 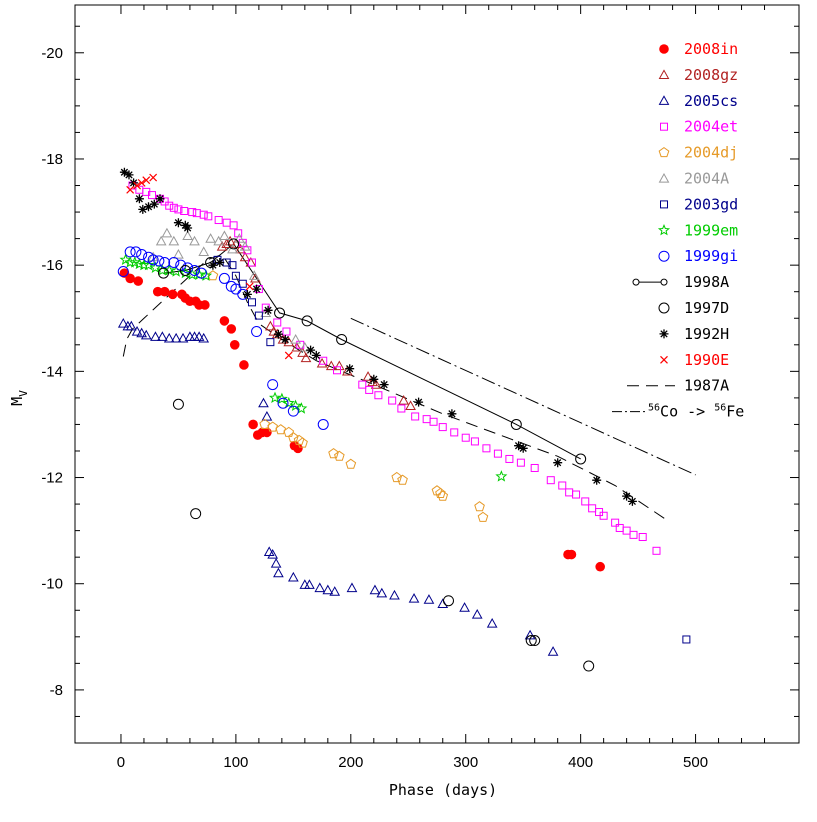 What do you see at coordinates (636, 282) in the screenshot?
I see `legend-swatch-circle` at bounding box center [636, 282].